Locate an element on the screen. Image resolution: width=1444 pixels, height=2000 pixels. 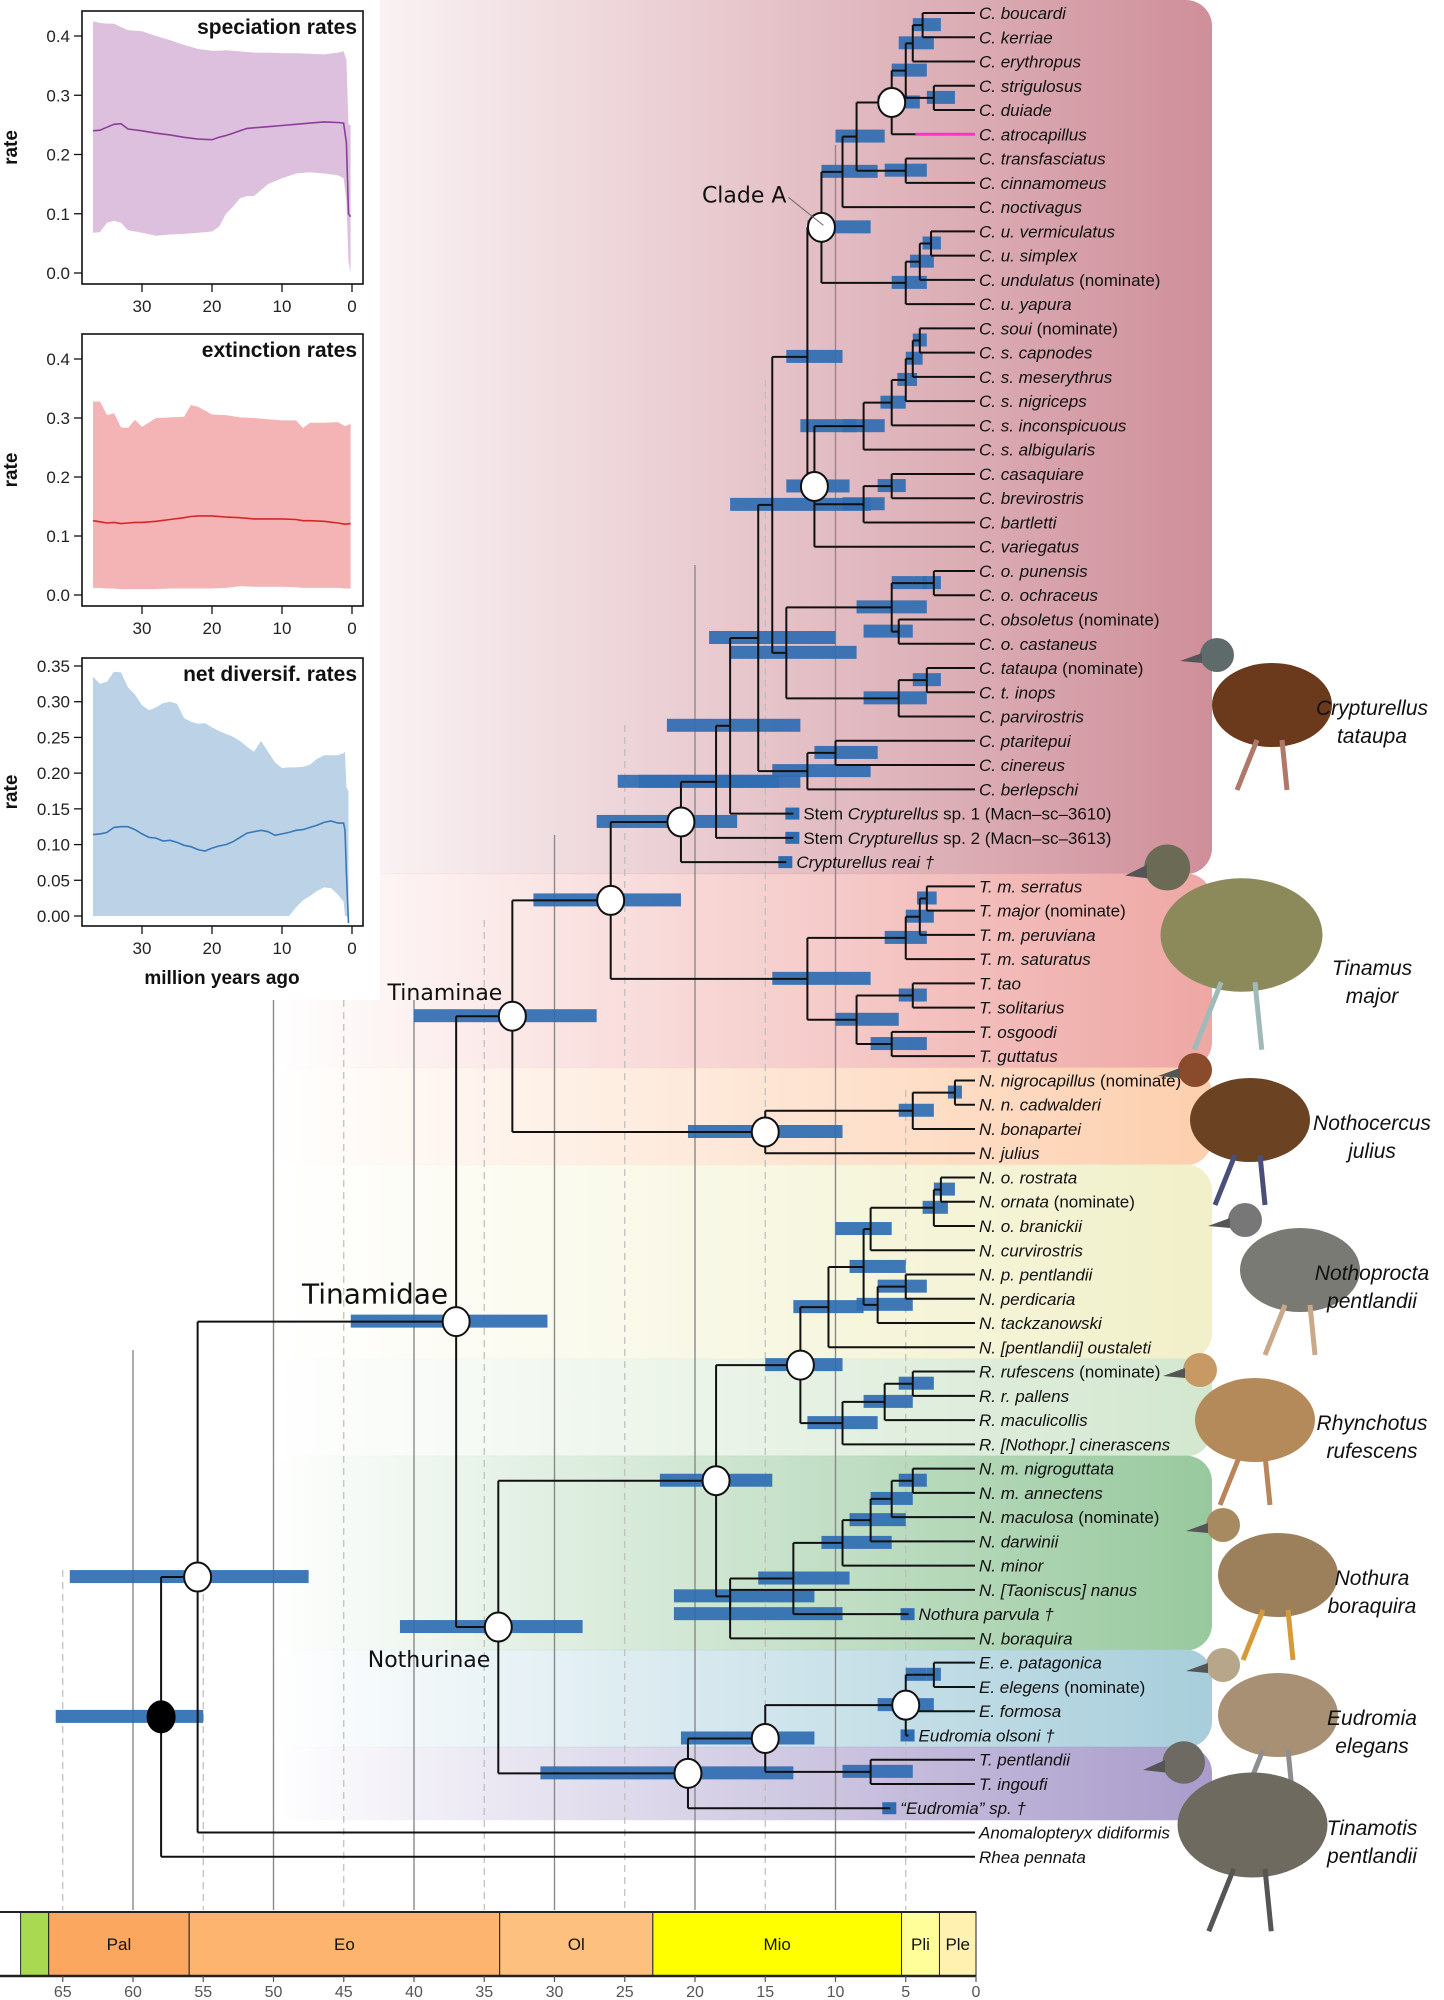
clade-label-tinamidae: Tinamidae is located at coordinates (374, 1294).